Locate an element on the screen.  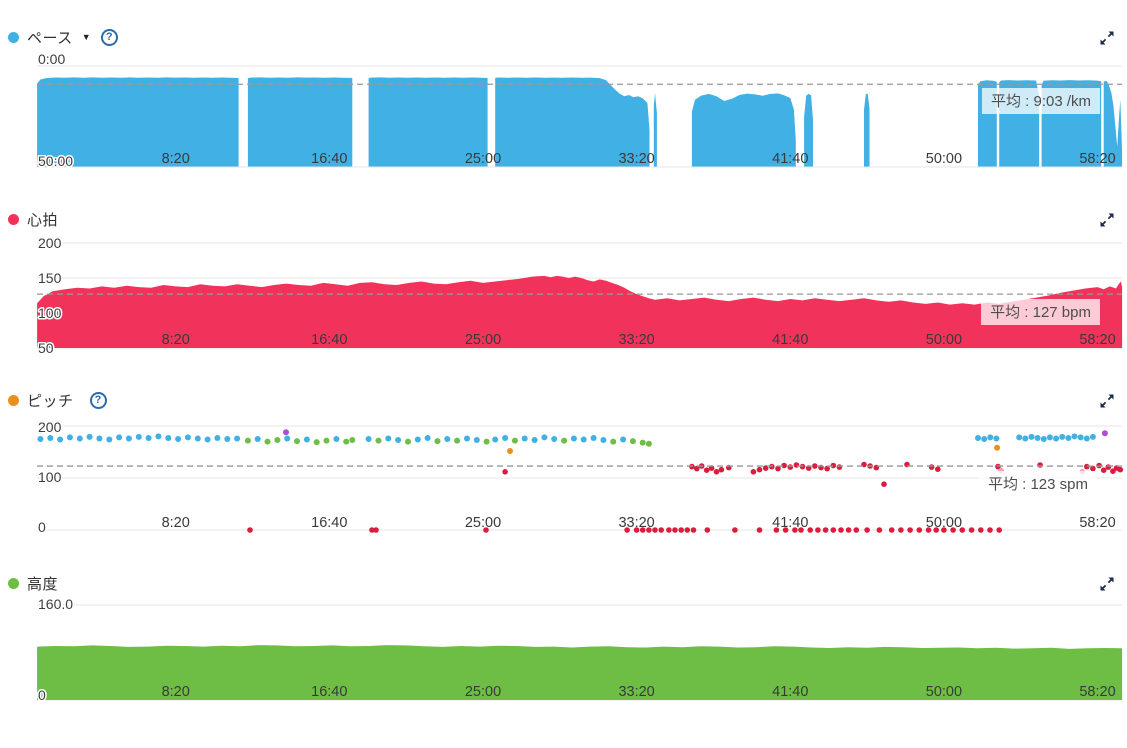
pitch-help-icon: ? is located at coordinates (98, 400).